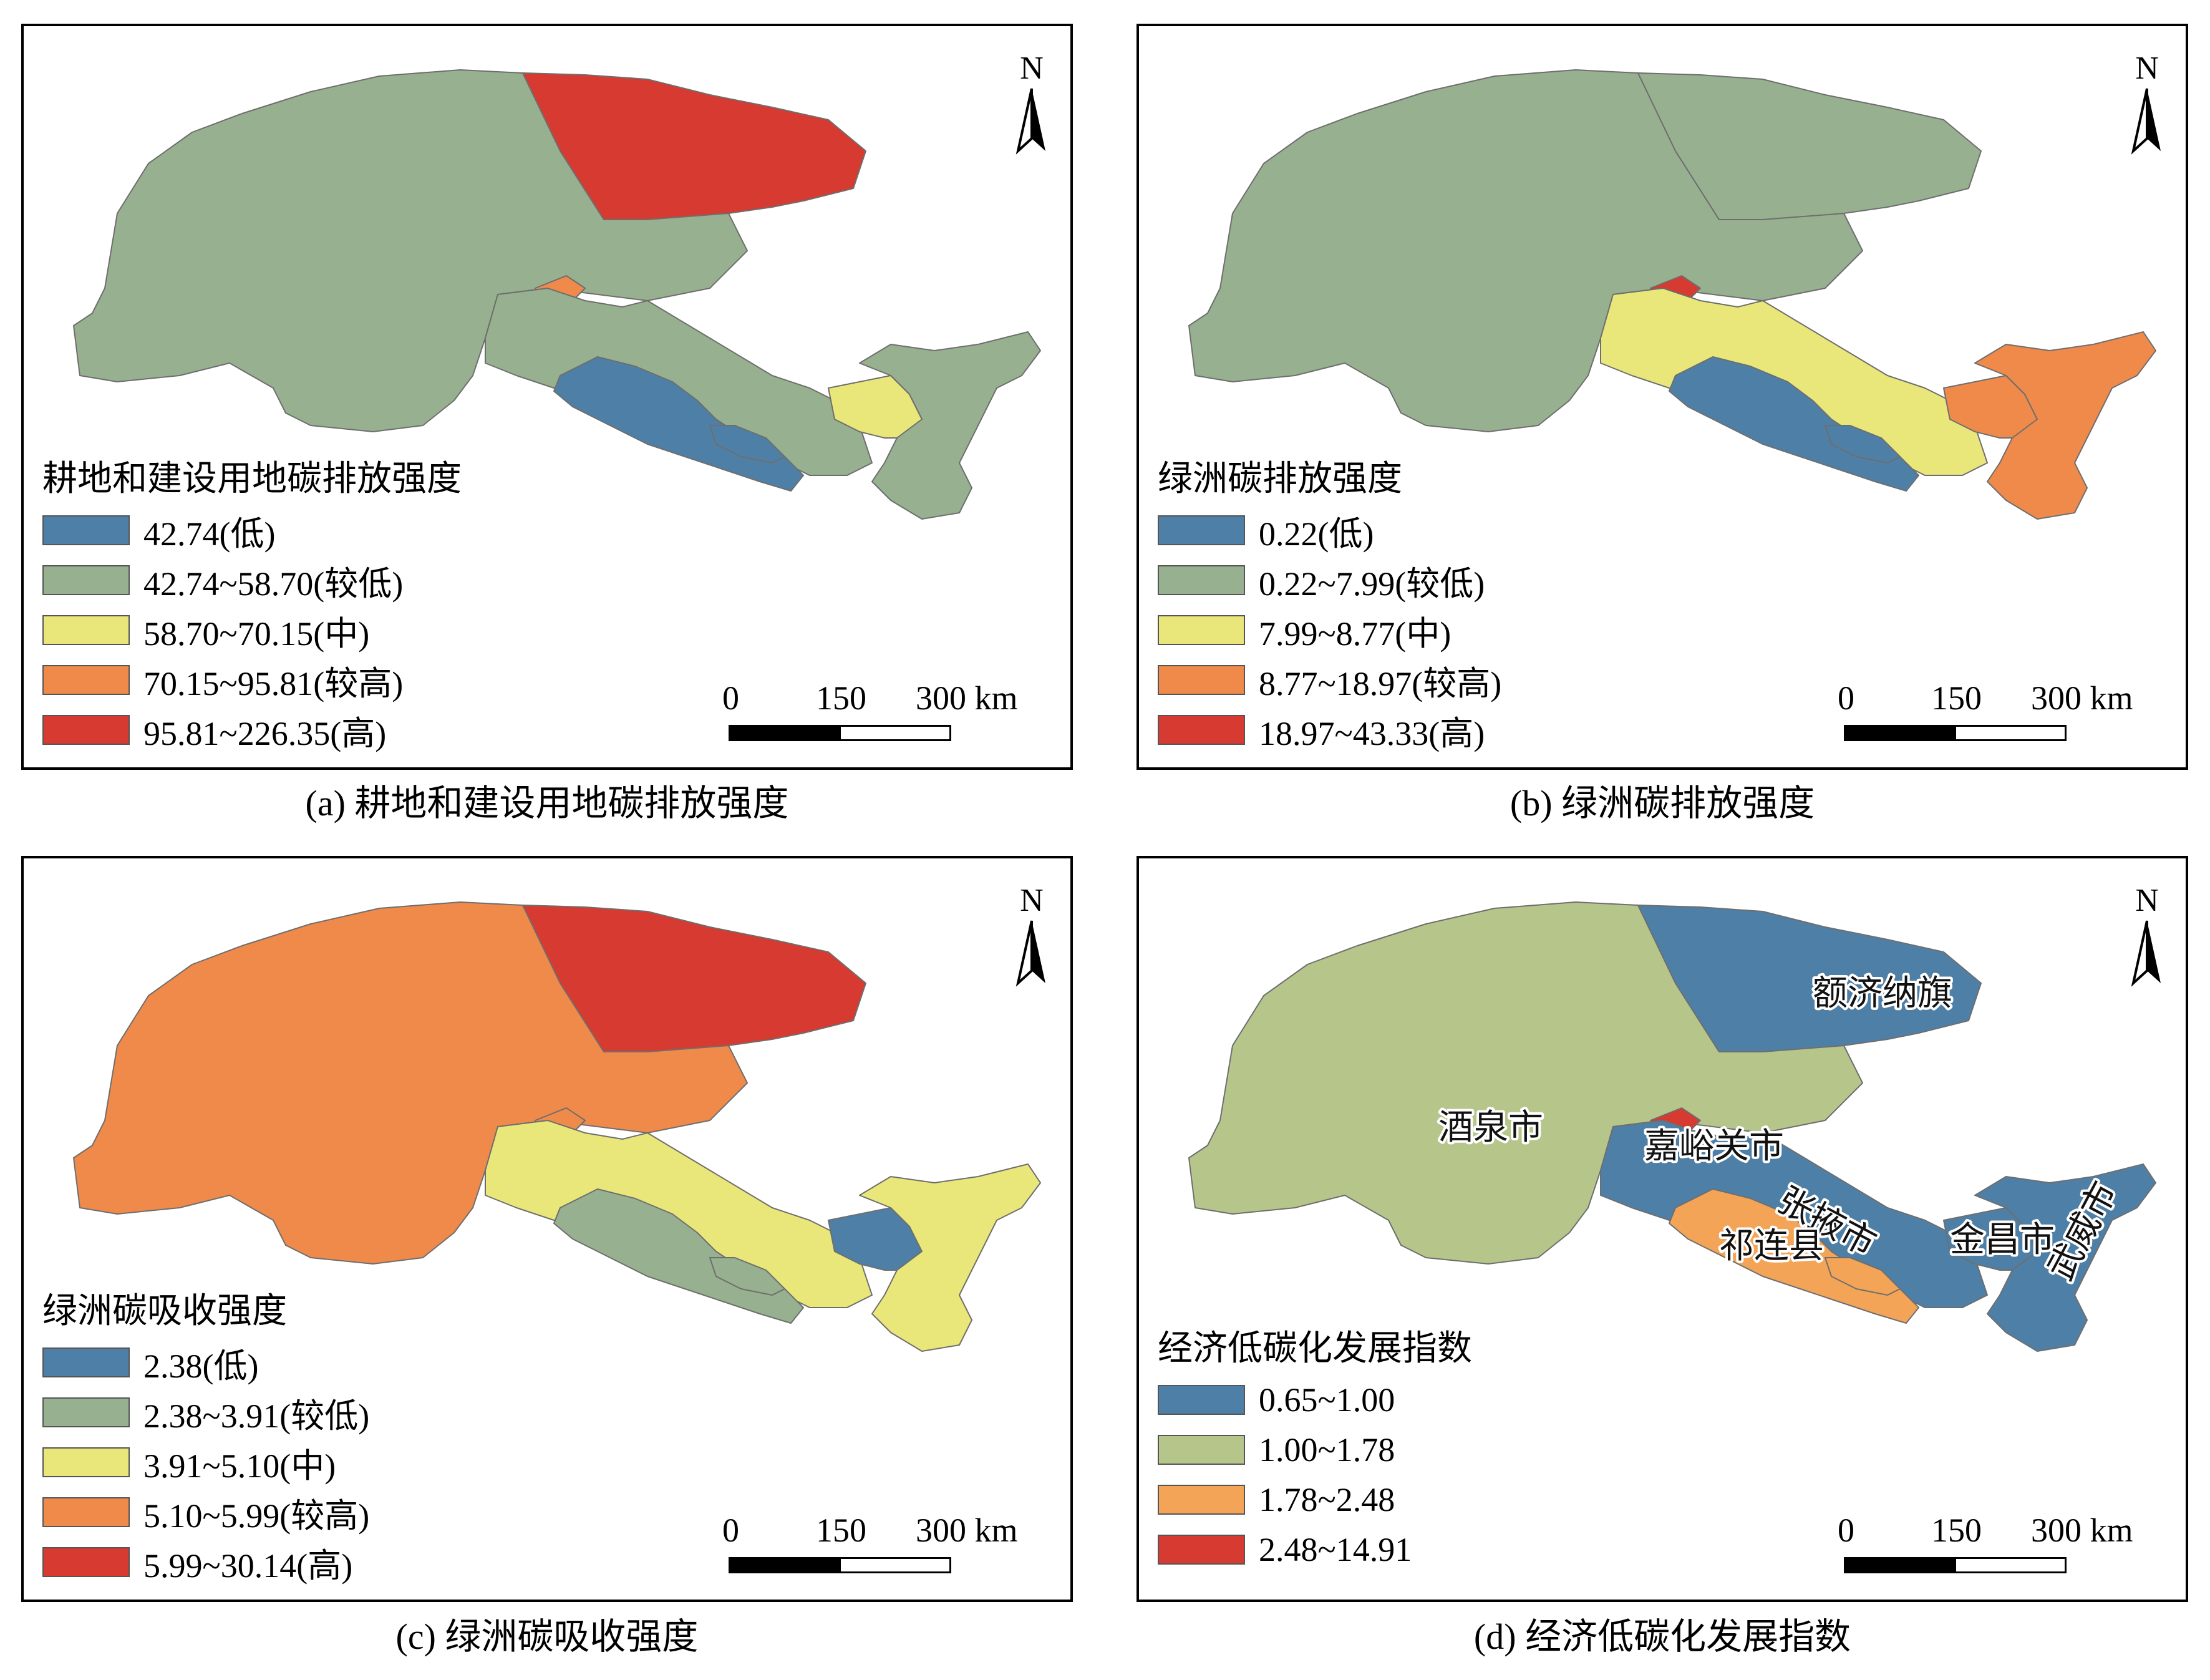 This screenshot has height=1680, width=2210. I want to click on legend-label: 5.99~30.14(高), so click(248, 1566).